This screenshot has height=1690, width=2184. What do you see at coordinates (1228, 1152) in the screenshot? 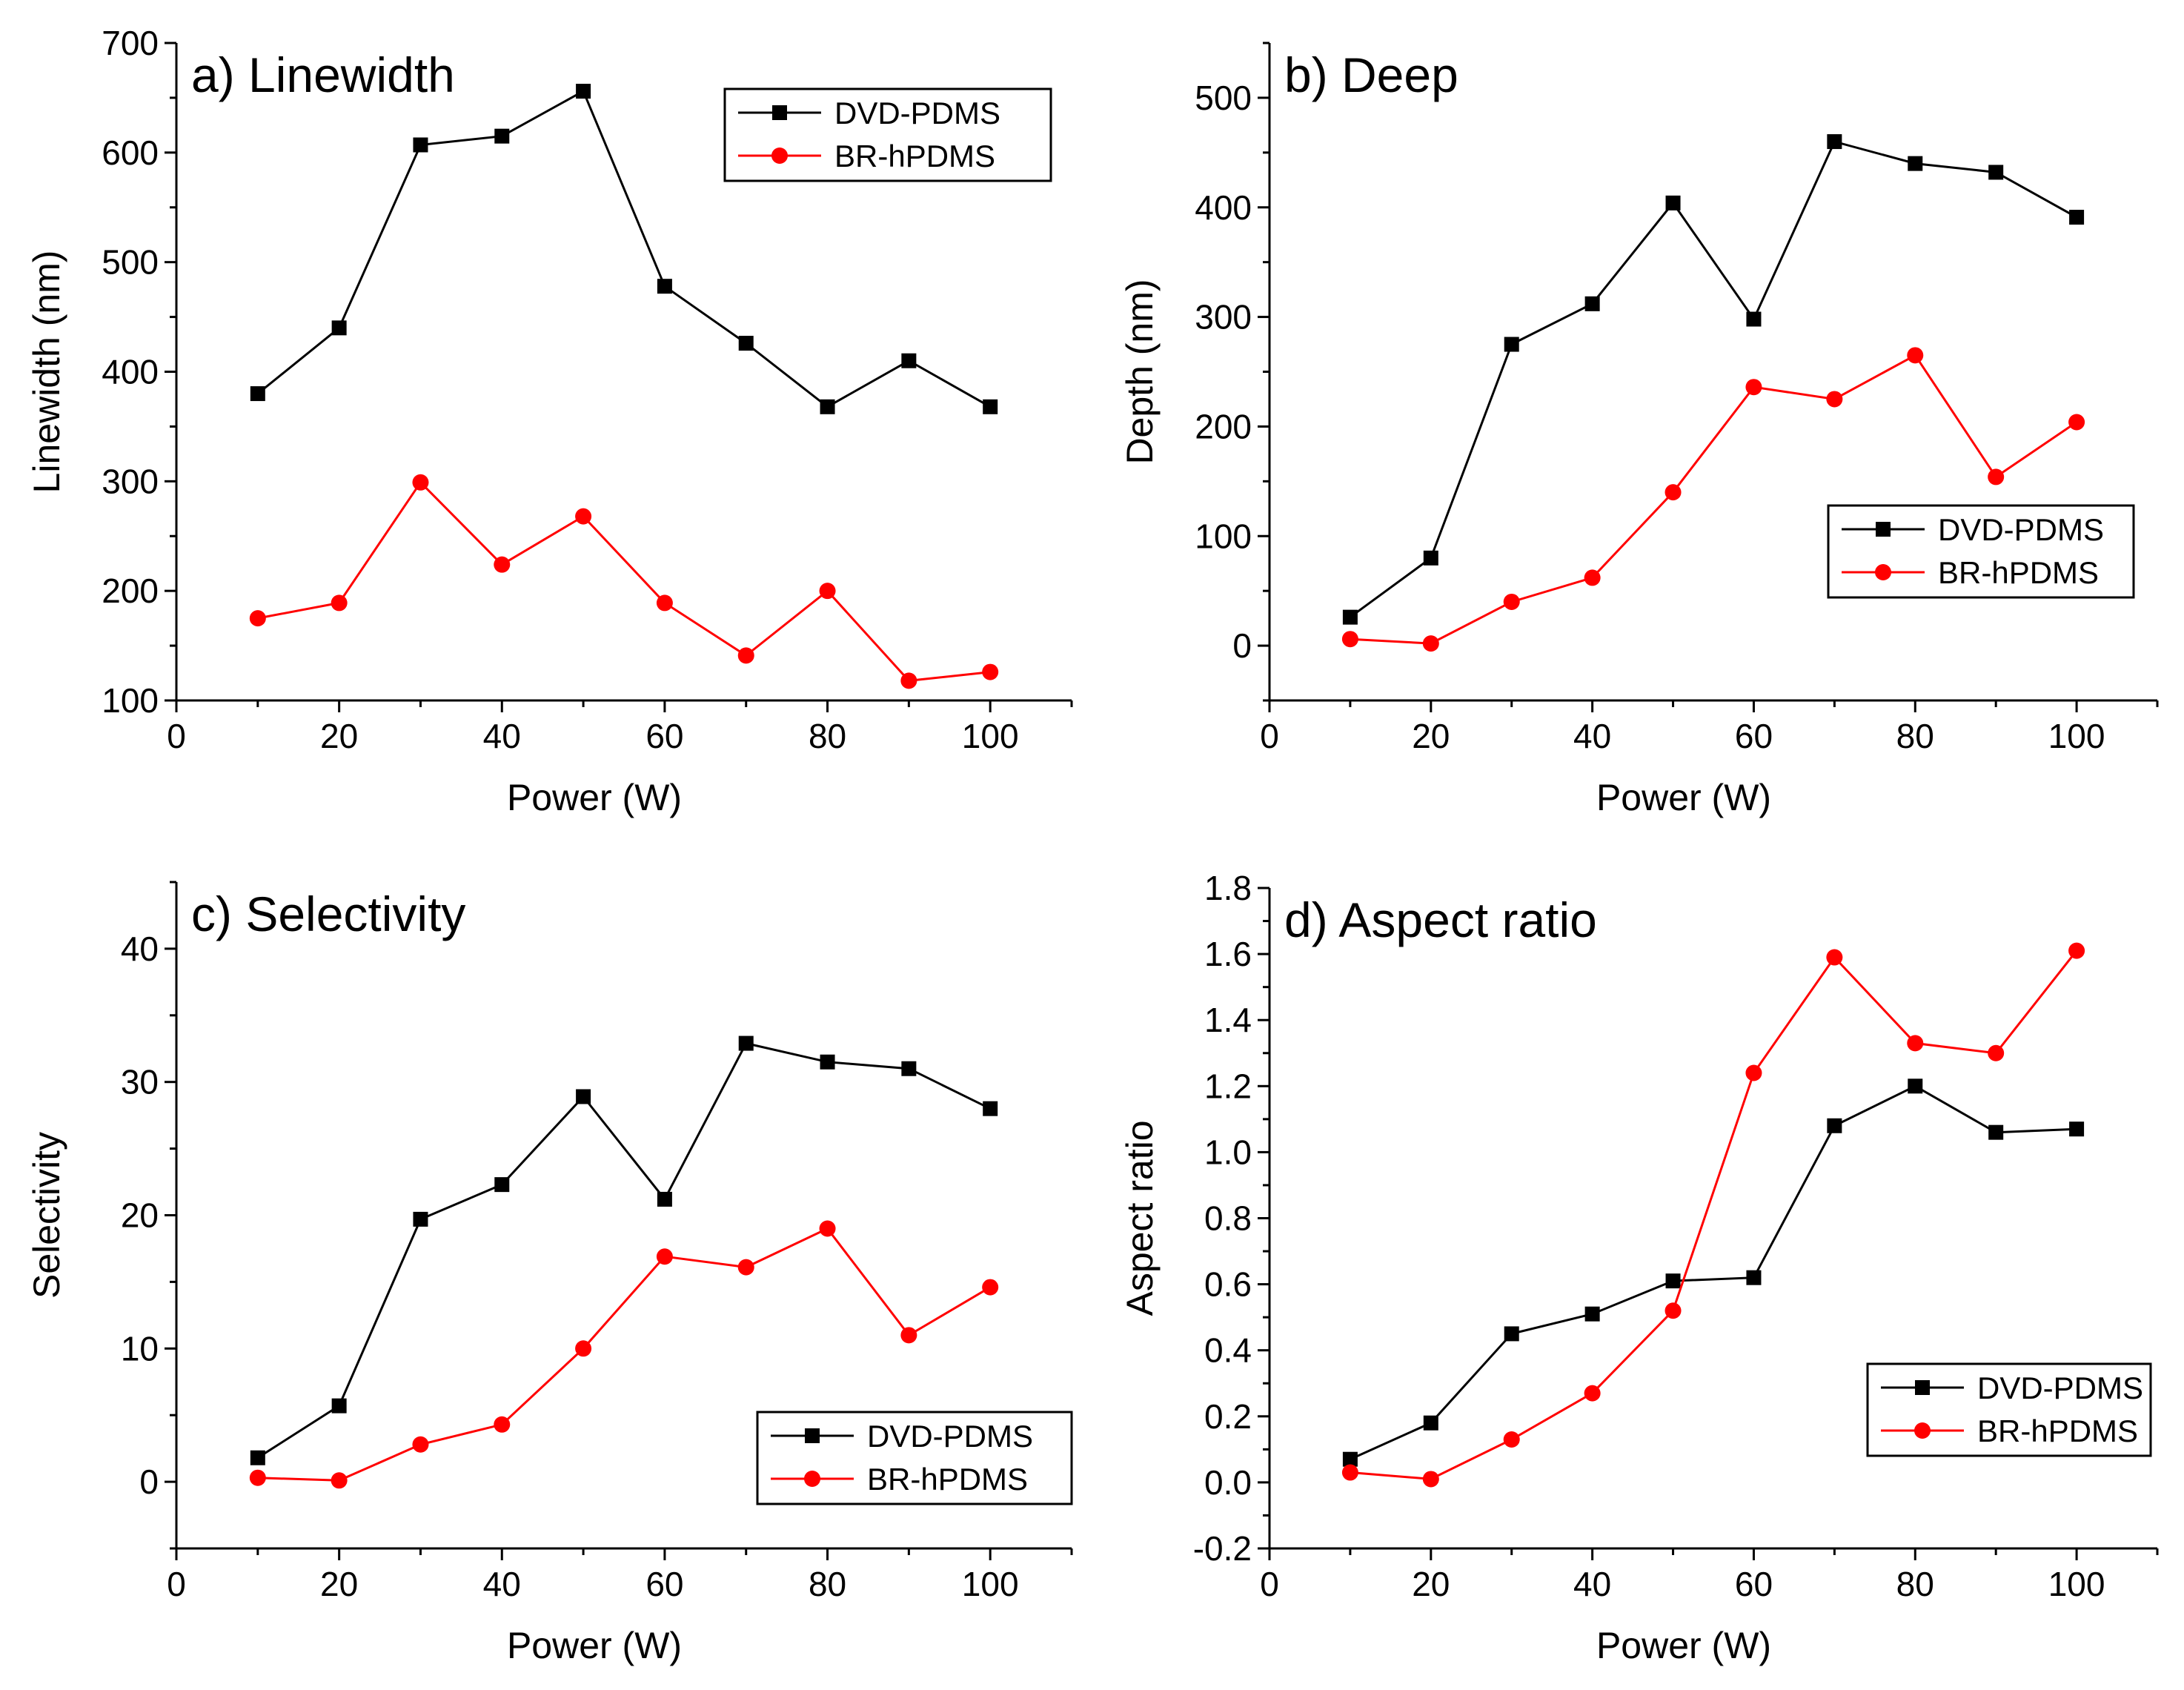
I see `y-tick-label: 1.0` at bounding box center [1228, 1152].